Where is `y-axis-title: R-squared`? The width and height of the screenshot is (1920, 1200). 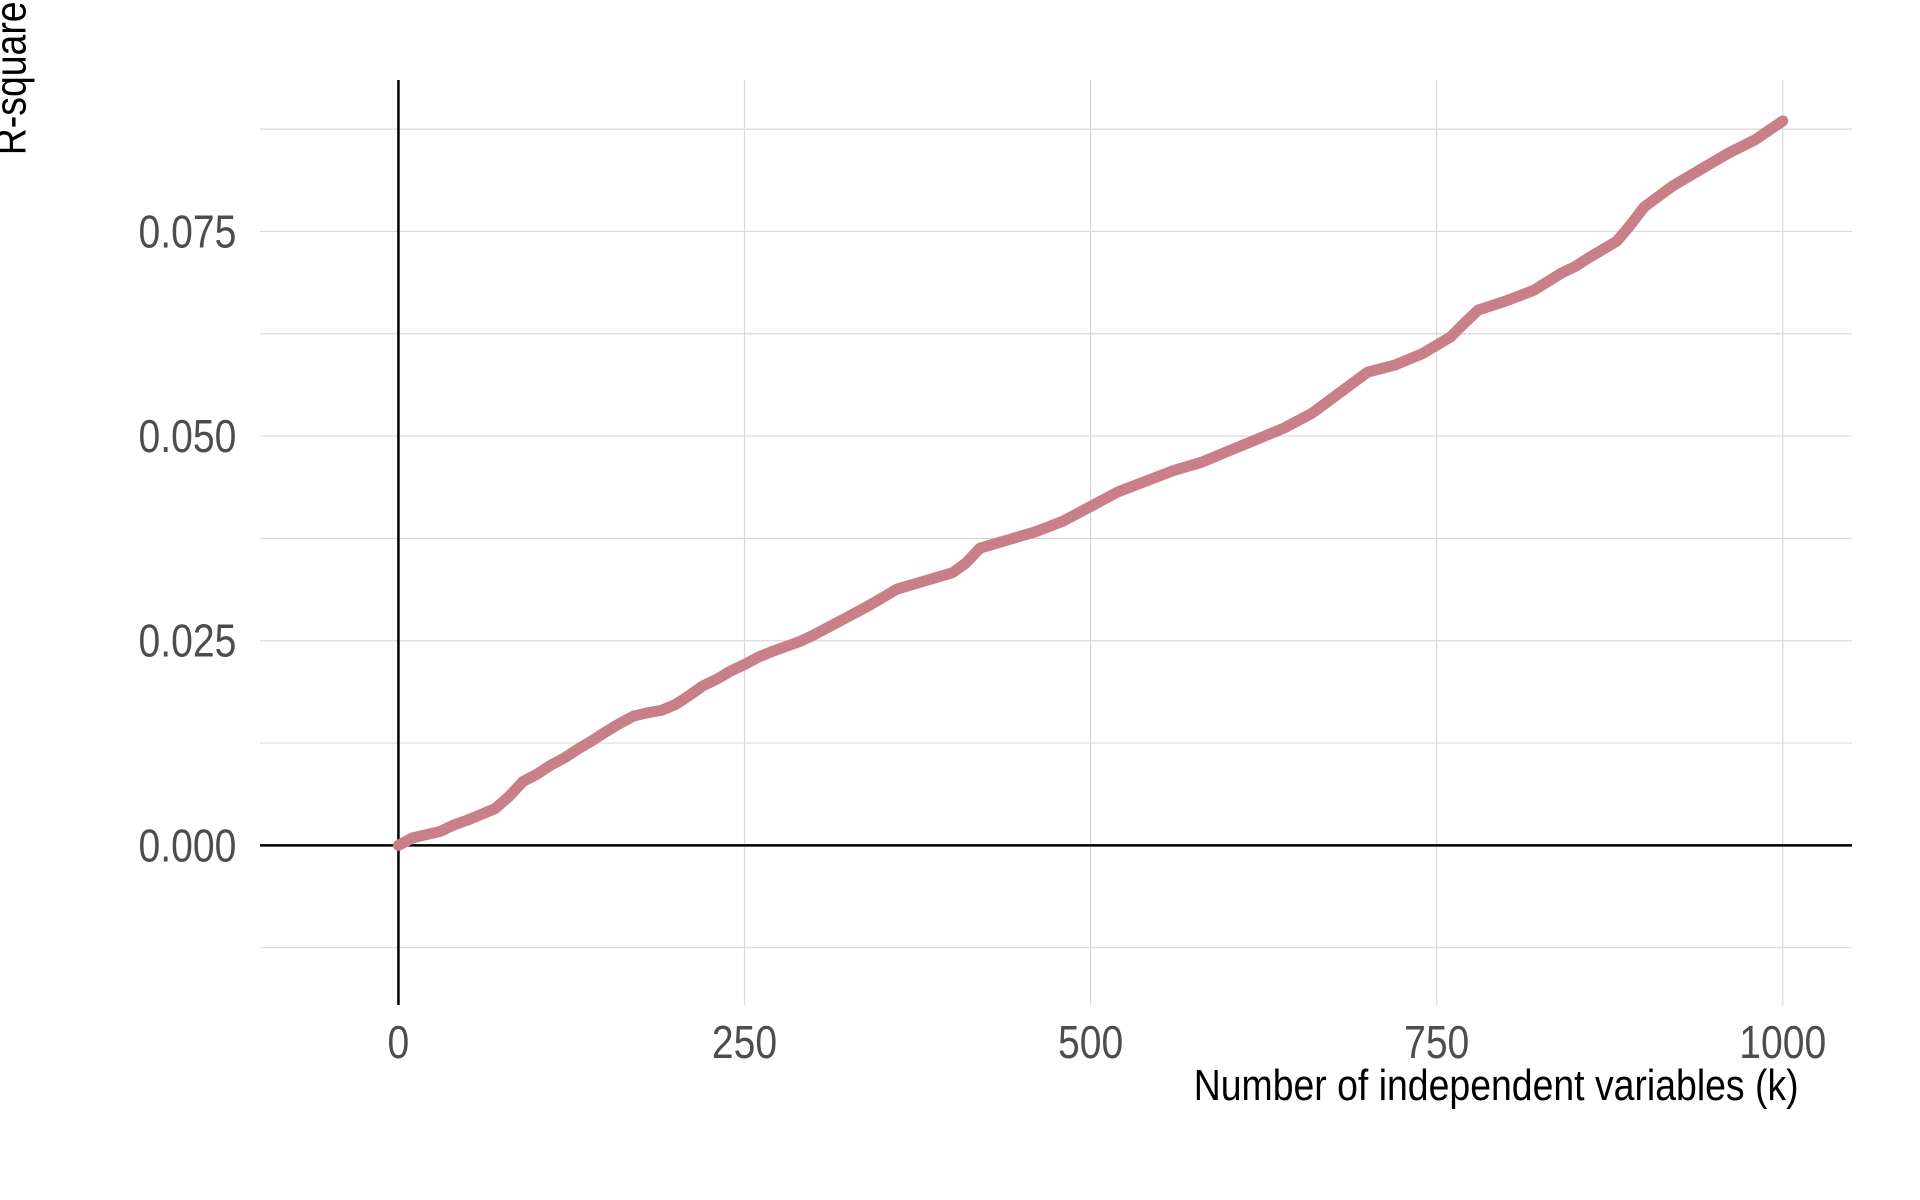
y-axis-title: R-squared is located at coordinates (17, 77).